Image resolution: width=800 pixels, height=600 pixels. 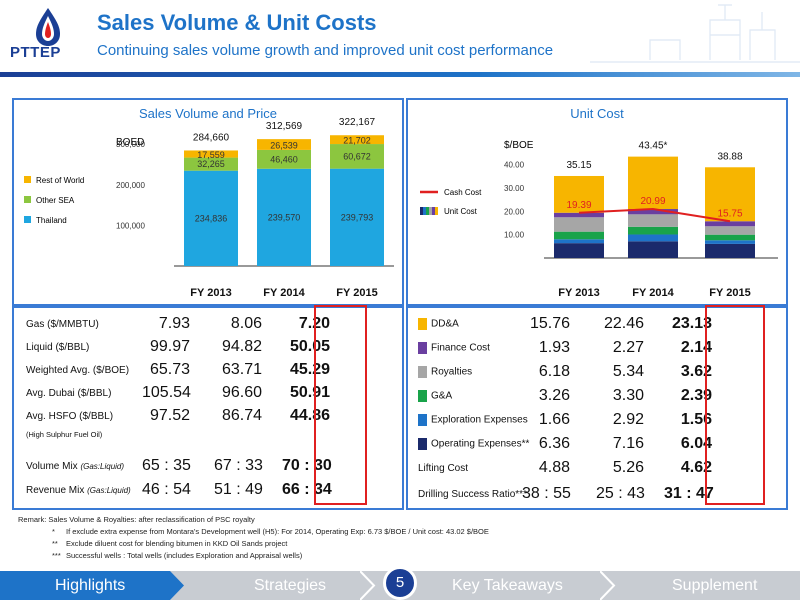 What do you see at coordinates (729, 156) in the screenshot?
I see `total-label: 38.88` at bounding box center [729, 156].